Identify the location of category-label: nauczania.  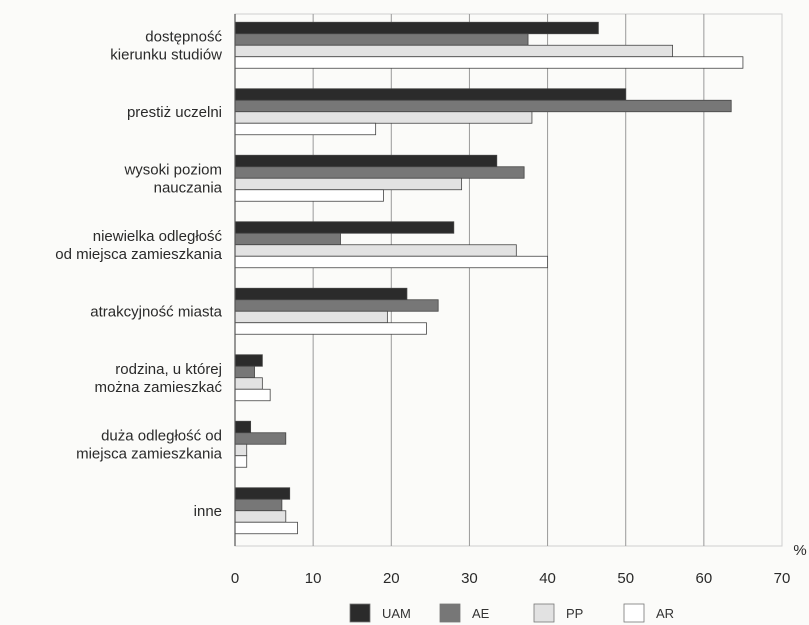
(188, 187).